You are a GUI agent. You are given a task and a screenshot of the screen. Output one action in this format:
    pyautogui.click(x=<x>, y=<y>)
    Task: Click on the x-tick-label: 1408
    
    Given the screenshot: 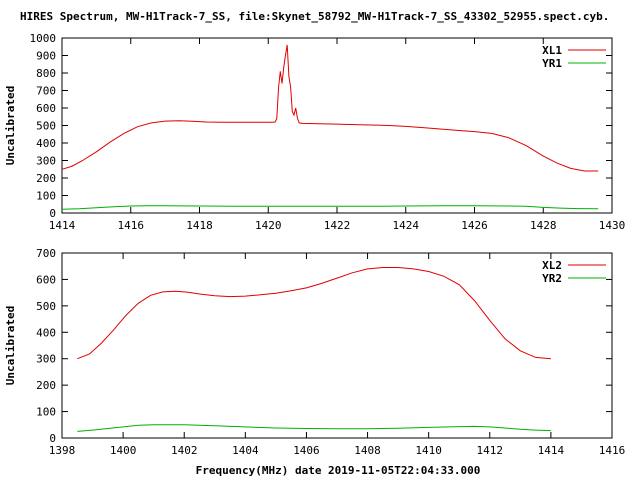 What is the action you would take?
    pyautogui.click(x=367, y=450)
    